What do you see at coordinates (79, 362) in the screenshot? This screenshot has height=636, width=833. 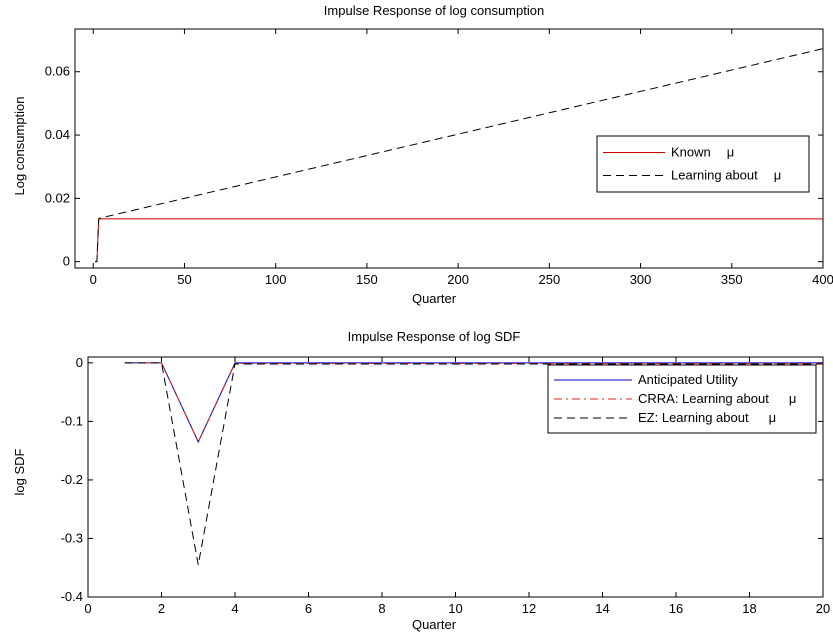 I see `bottom-y-tick-label: 0` at bounding box center [79, 362].